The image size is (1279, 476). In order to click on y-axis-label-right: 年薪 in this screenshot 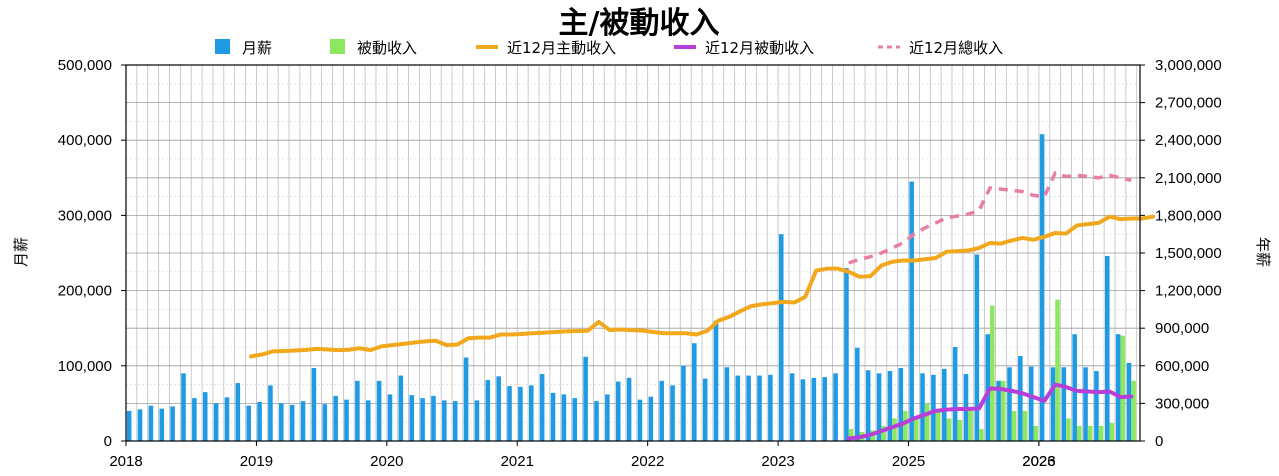, I will do `click(1263, 252)`.